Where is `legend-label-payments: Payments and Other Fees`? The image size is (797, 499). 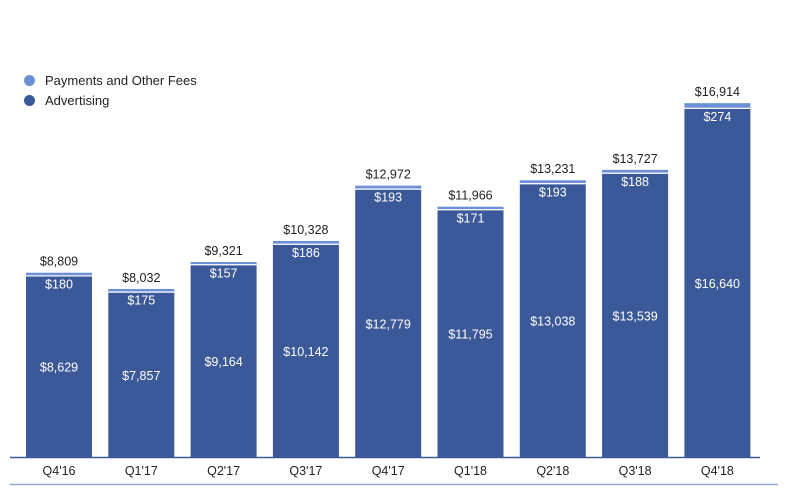
legend-label-payments: Payments and Other Fees is located at coordinates (121, 80).